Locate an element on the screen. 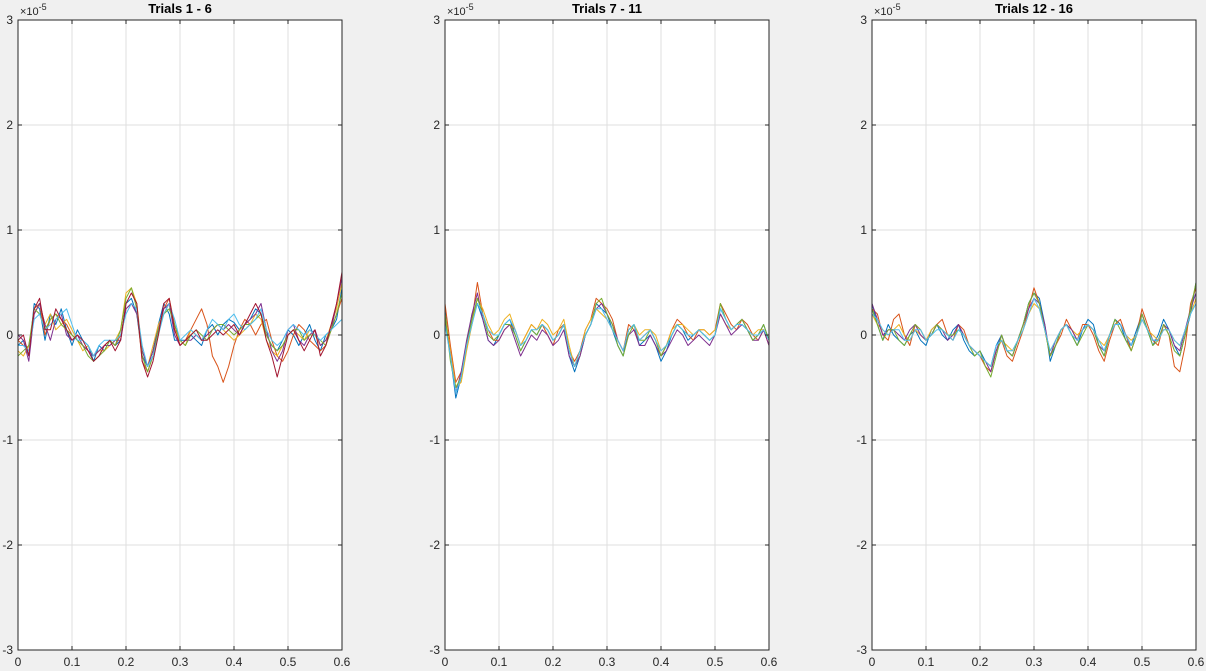 The height and width of the screenshot is (671, 1206). chart-title: Trials 1 - 6 is located at coordinates (180, 8).